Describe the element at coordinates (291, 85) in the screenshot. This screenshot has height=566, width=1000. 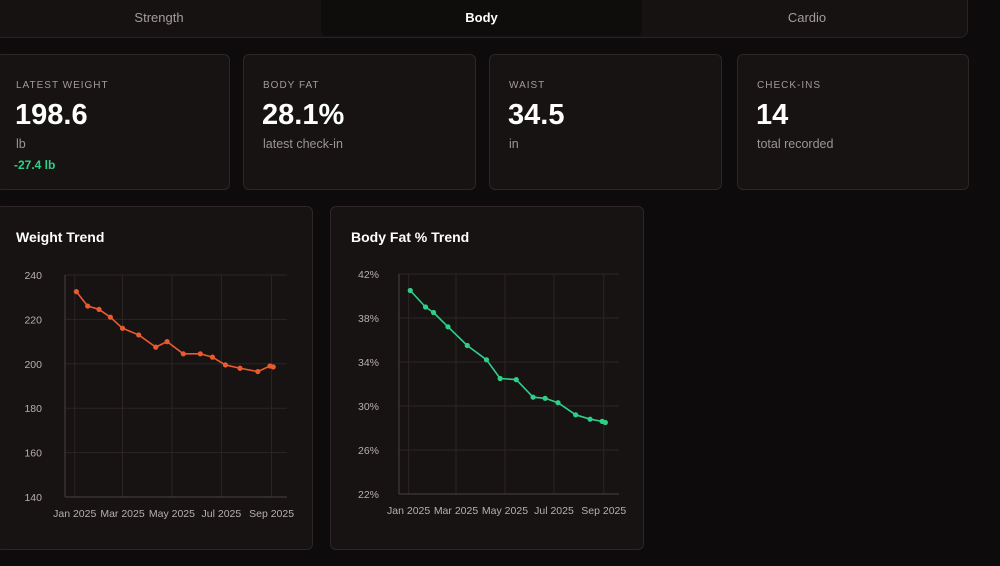
I see `stat-label: BODY FAT` at that location.